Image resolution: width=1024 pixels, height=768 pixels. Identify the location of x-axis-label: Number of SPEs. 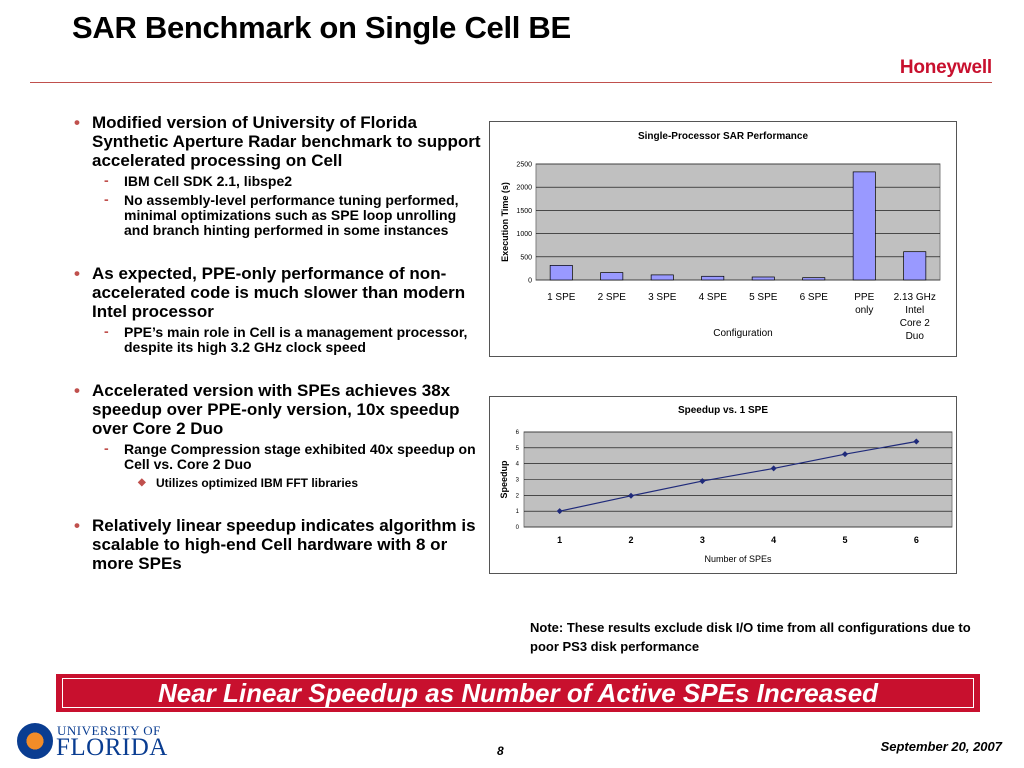
(738, 559).